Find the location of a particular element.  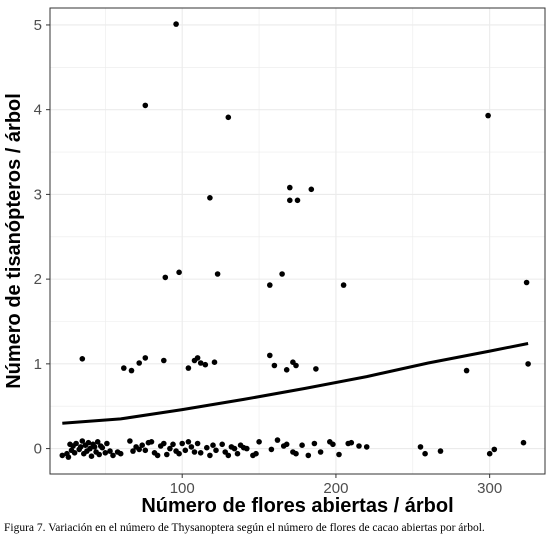

trend-line-group is located at coordinates (295, 383).